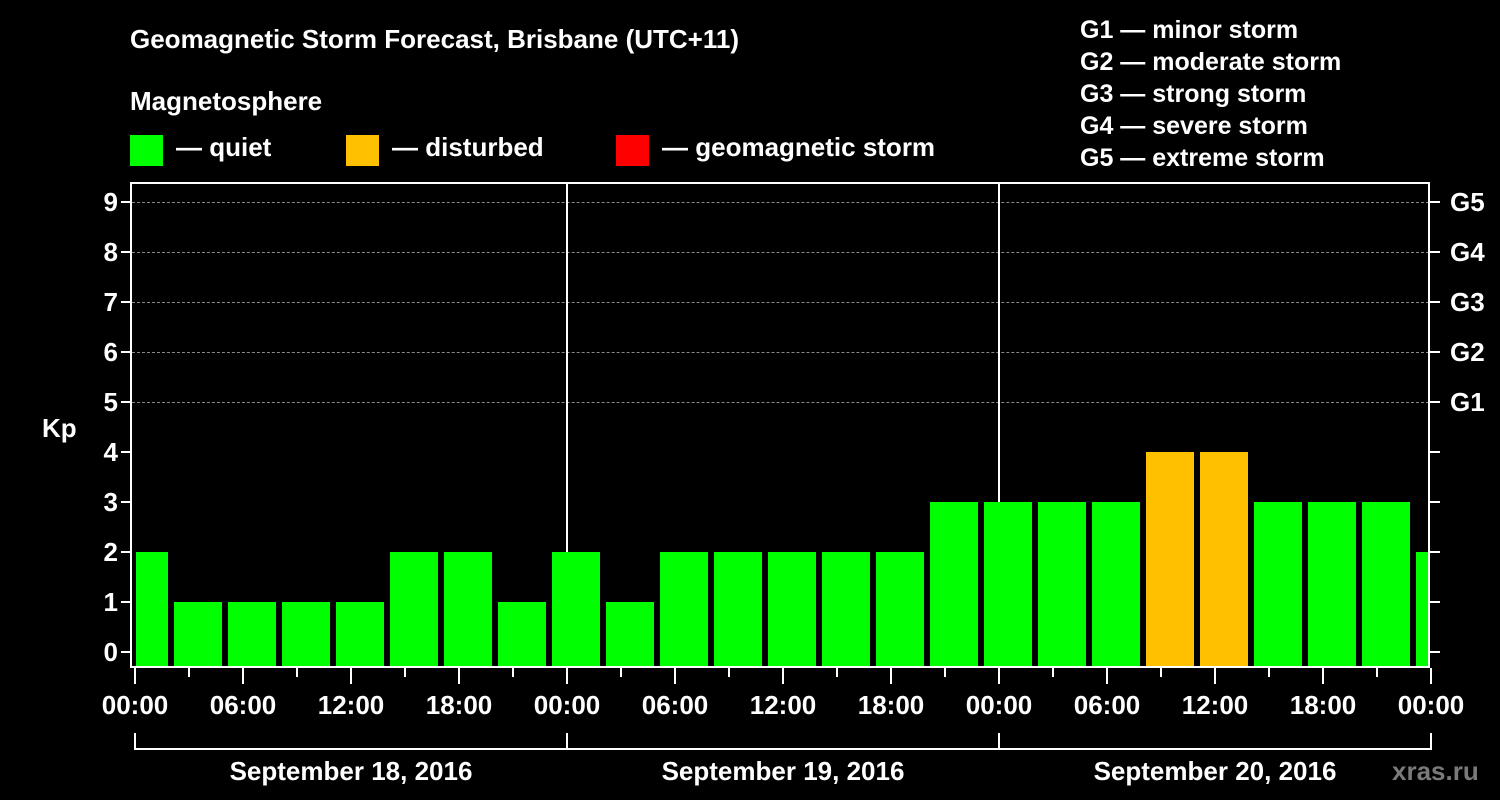 This screenshot has height=800, width=1500. Describe the element at coordinates (1194, 126) in the screenshot. I see `storm-scale-g4: G4 — severe storm` at that location.